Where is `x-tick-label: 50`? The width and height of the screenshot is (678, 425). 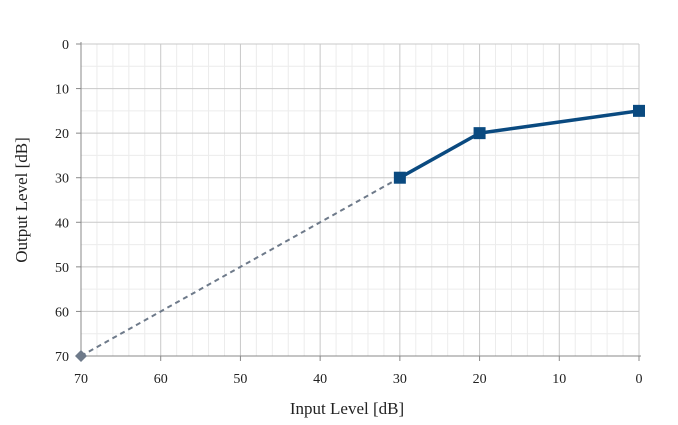 x-tick-label: 50 is located at coordinates (240, 379).